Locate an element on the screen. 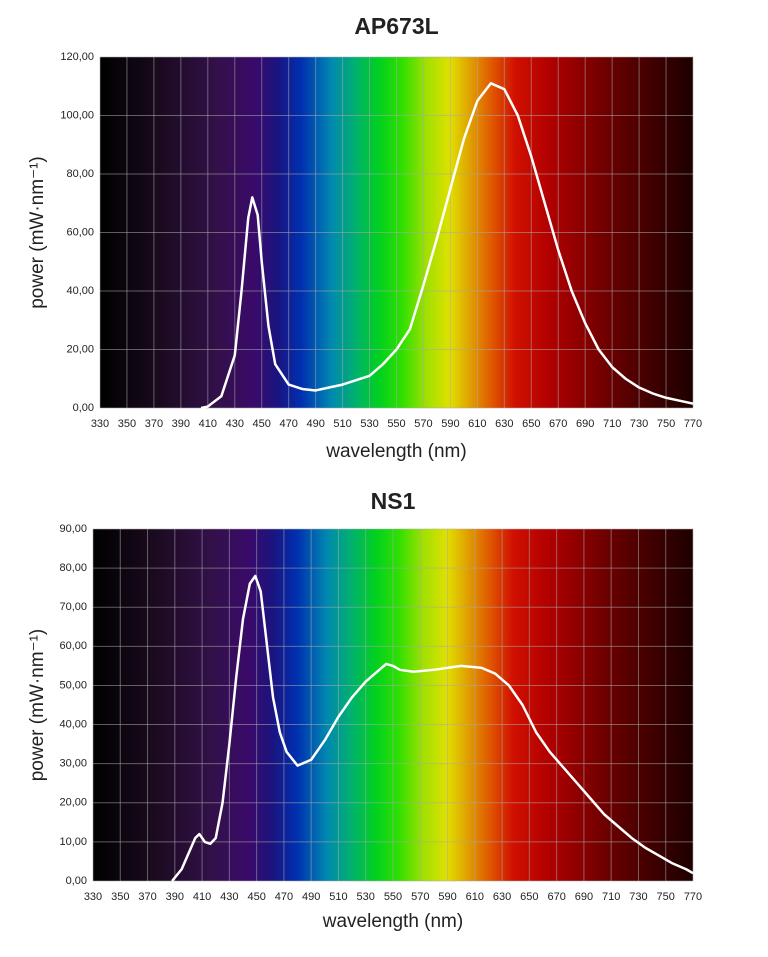  chart-title: AP673L is located at coordinates (396, 26).